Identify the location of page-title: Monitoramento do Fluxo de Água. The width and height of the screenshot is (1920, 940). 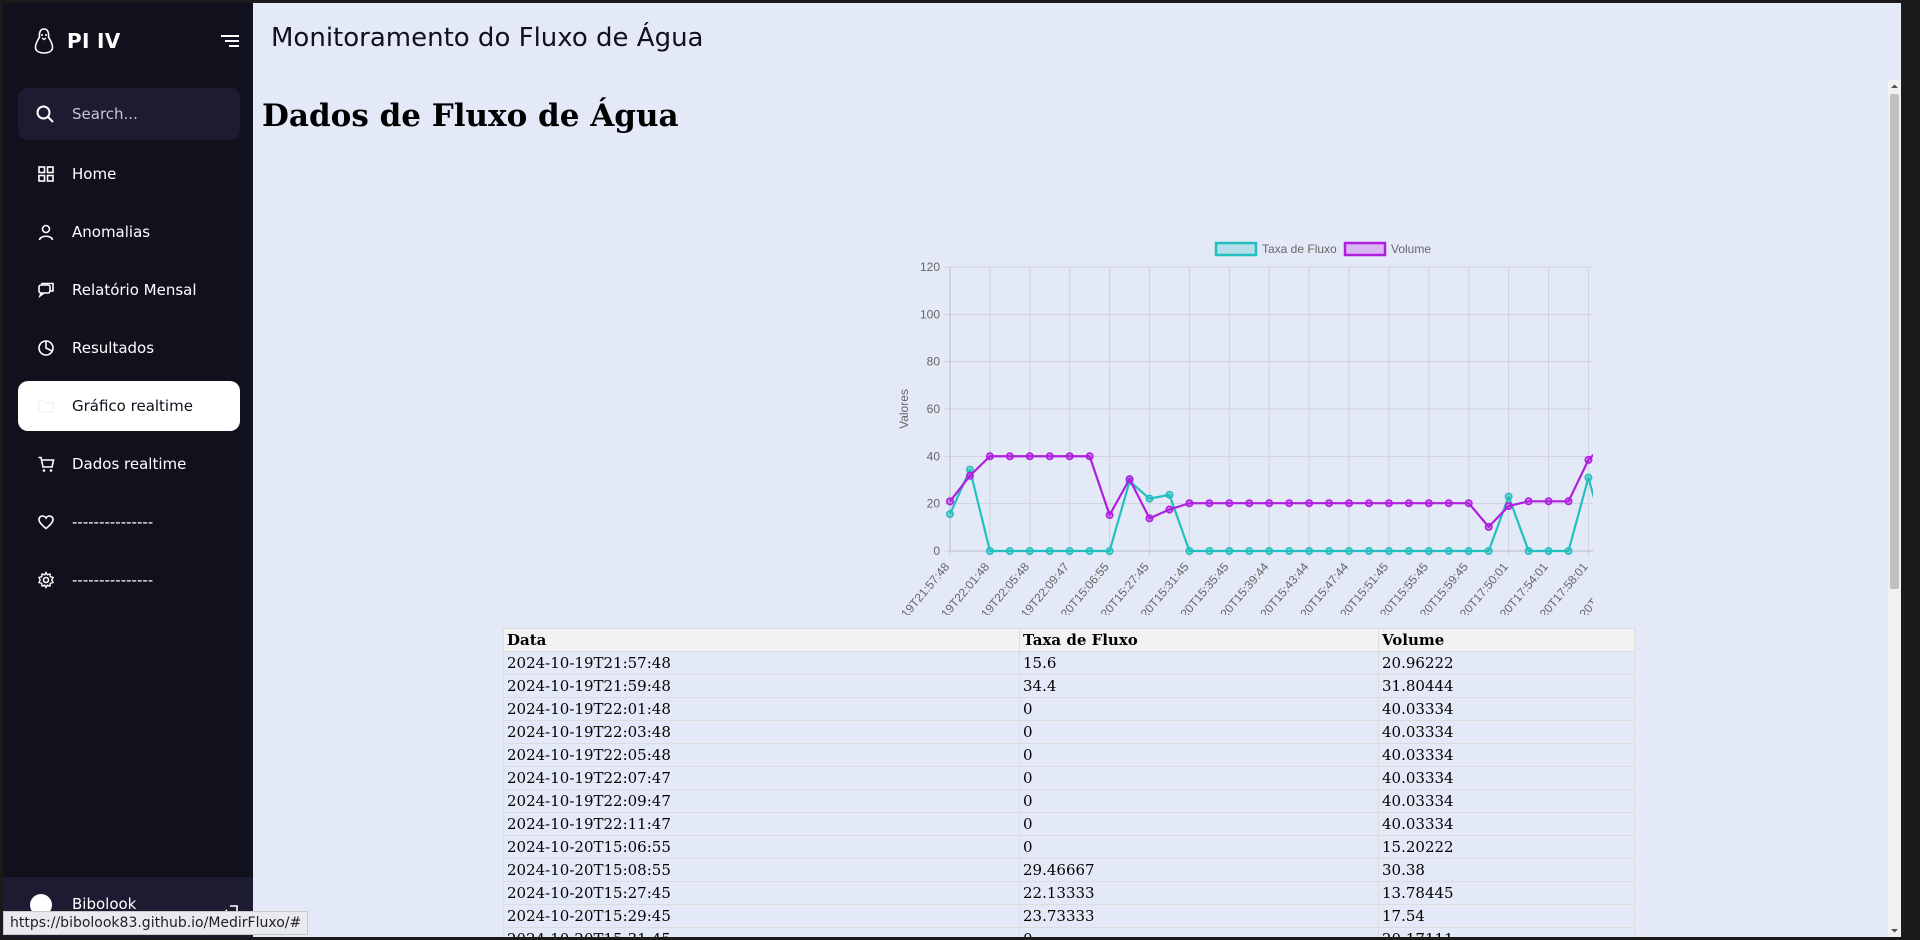
(487, 38).